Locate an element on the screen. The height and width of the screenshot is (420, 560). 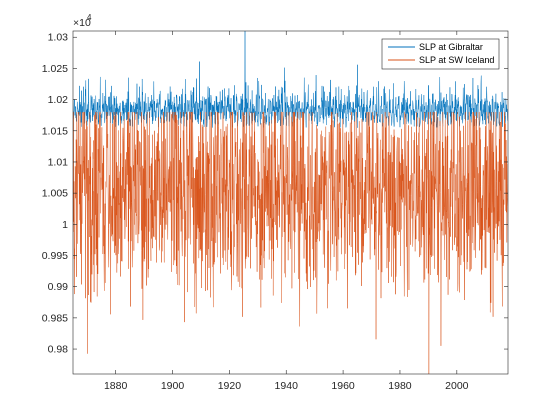
y-exponent-base: ×10 is located at coordinates (82, 23).